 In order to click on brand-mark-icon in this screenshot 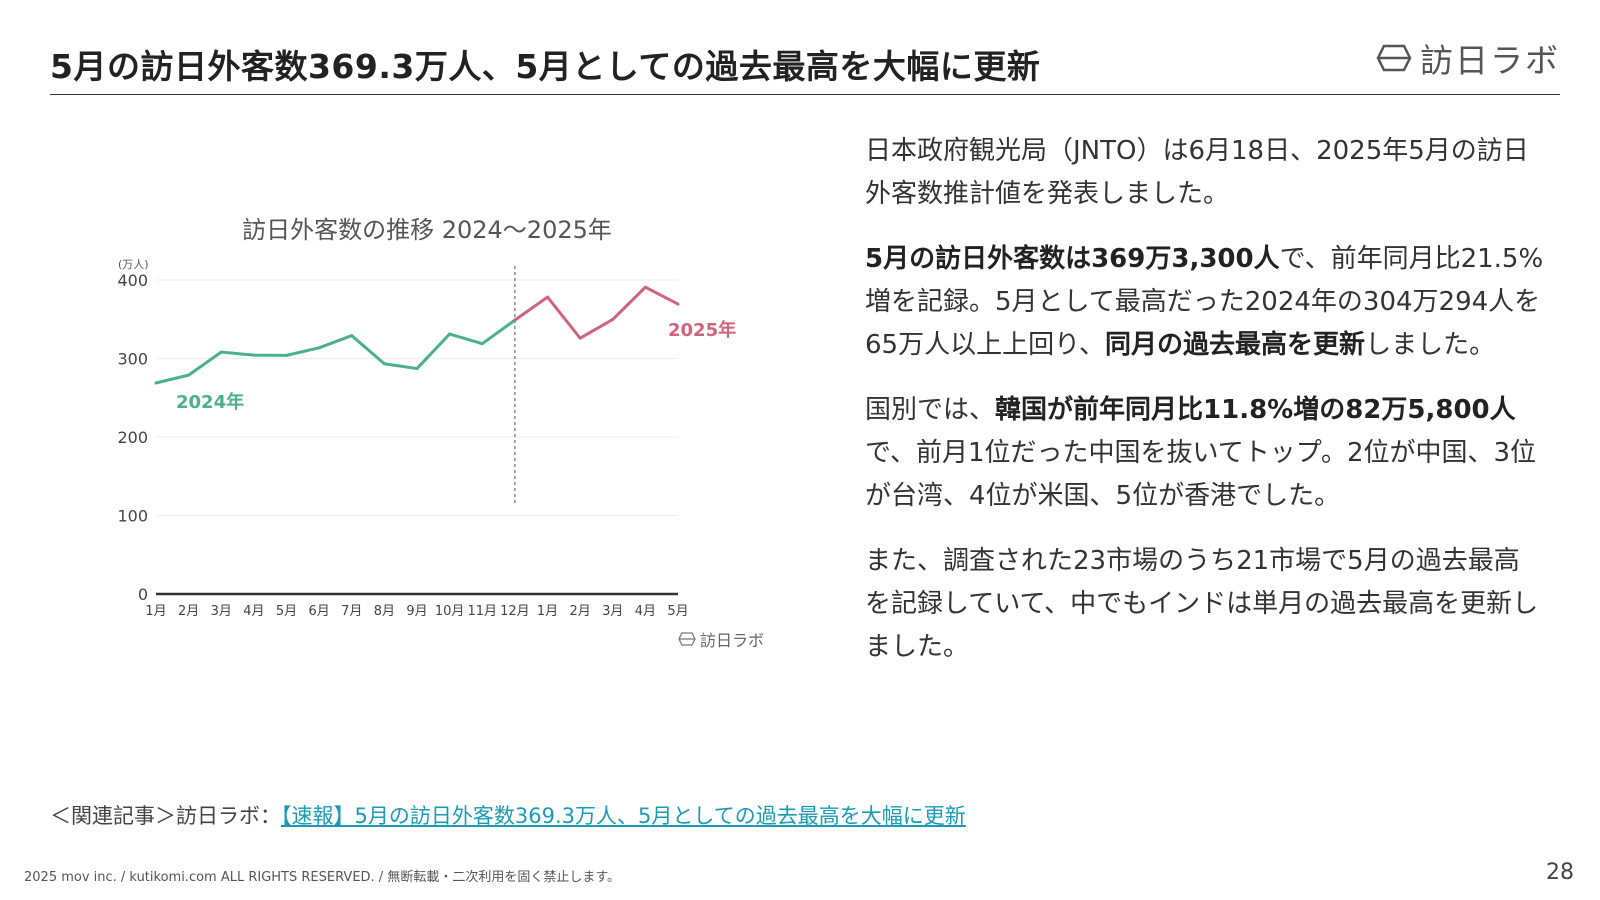, I will do `click(1394, 58)`.